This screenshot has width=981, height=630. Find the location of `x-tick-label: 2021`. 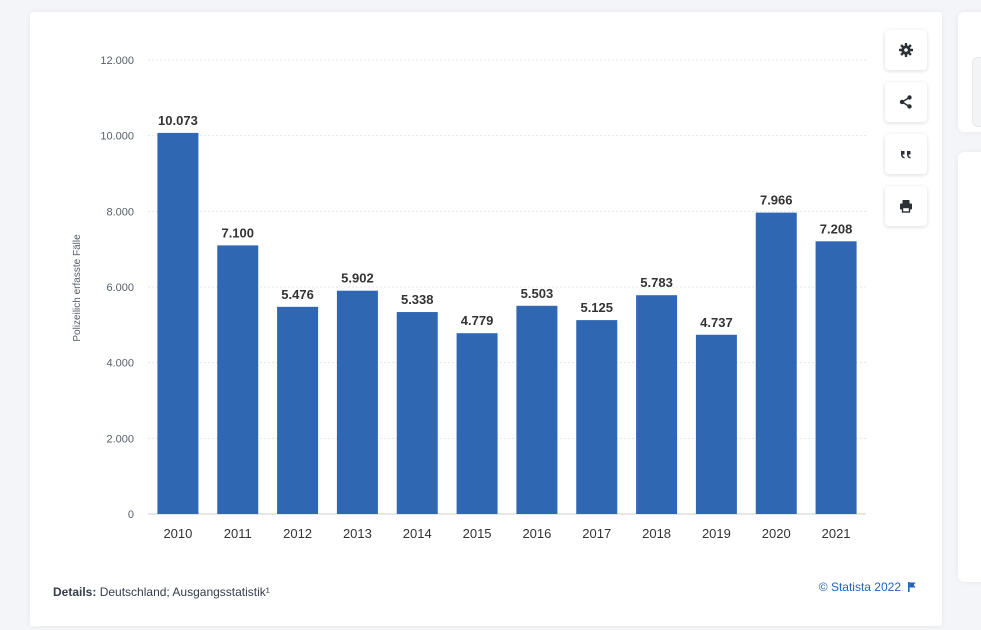

x-tick-label: 2021 is located at coordinates (836, 533).